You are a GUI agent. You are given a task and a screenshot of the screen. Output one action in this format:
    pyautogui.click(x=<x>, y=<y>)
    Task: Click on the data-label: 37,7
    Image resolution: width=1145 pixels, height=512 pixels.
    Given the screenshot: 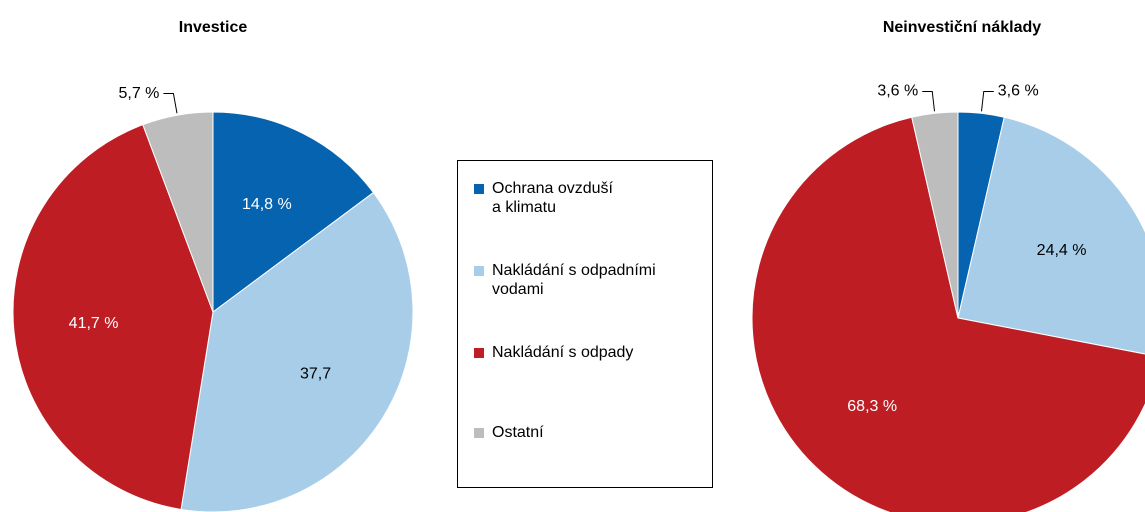 What is the action you would take?
    pyautogui.click(x=315, y=373)
    